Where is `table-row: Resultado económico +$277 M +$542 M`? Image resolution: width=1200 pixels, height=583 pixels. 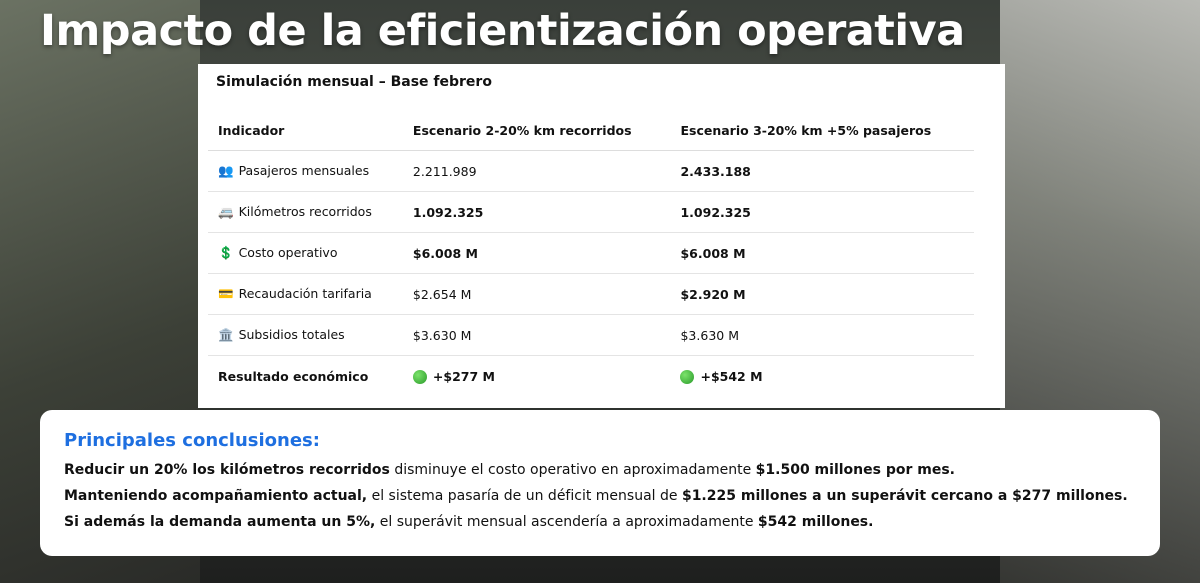
table-row: Resultado económico +$277 M +$542 M is located at coordinates (591, 376).